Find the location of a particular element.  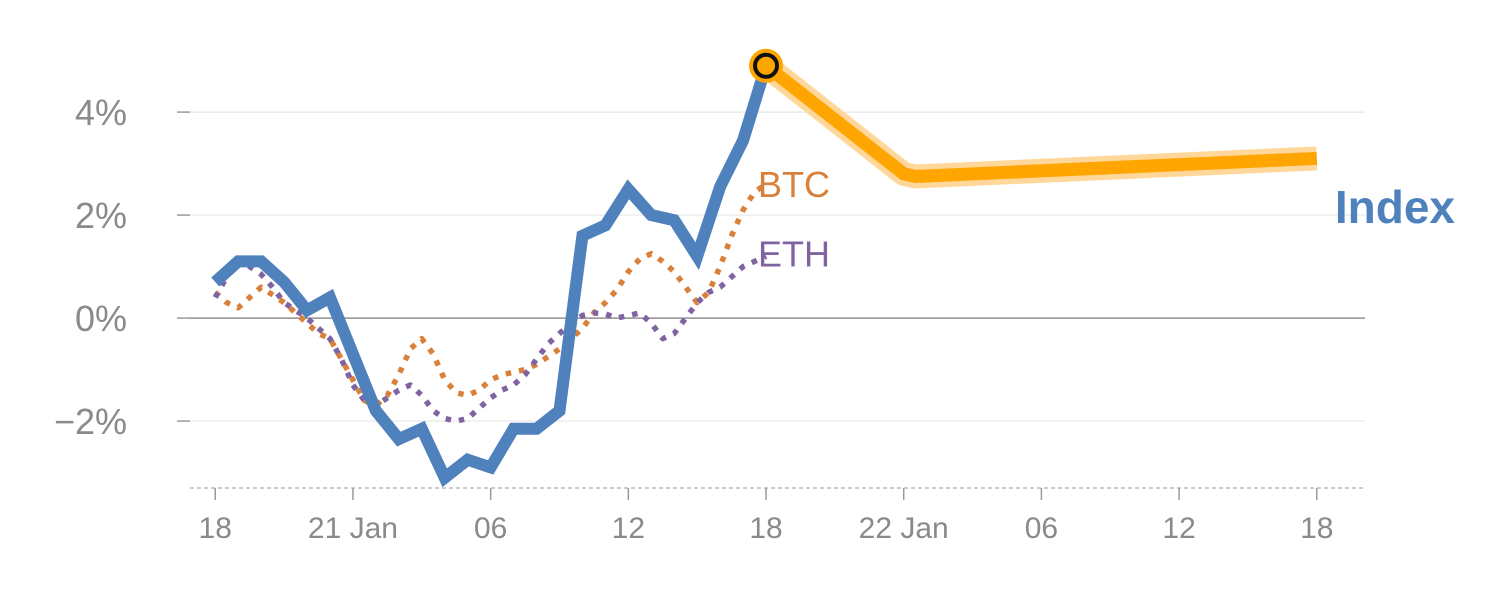

y-tick-label: 0% is located at coordinates (101, 318).